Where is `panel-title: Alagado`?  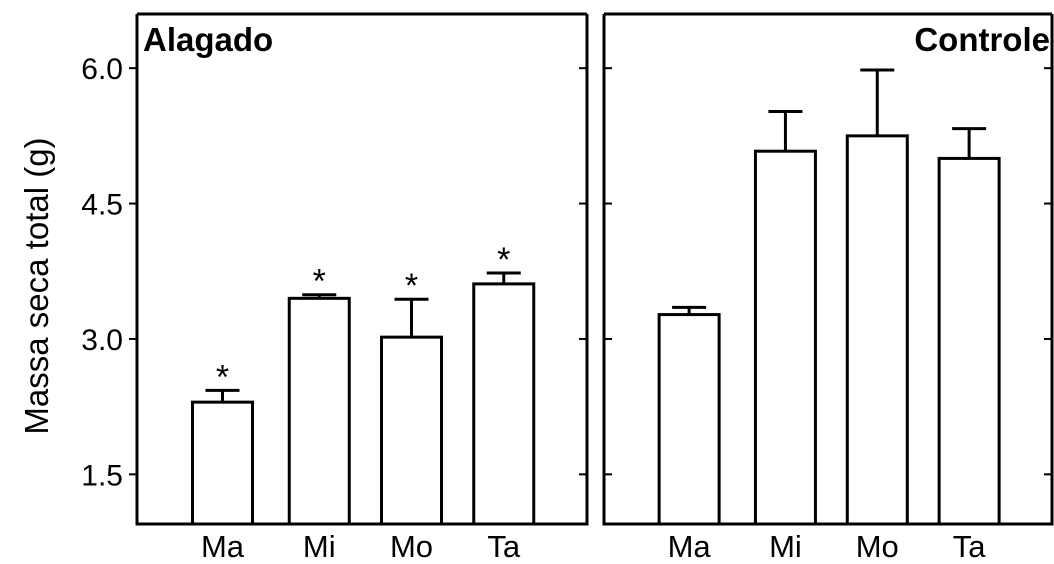
panel-title: Alagado is located at coordinates (208, 39).